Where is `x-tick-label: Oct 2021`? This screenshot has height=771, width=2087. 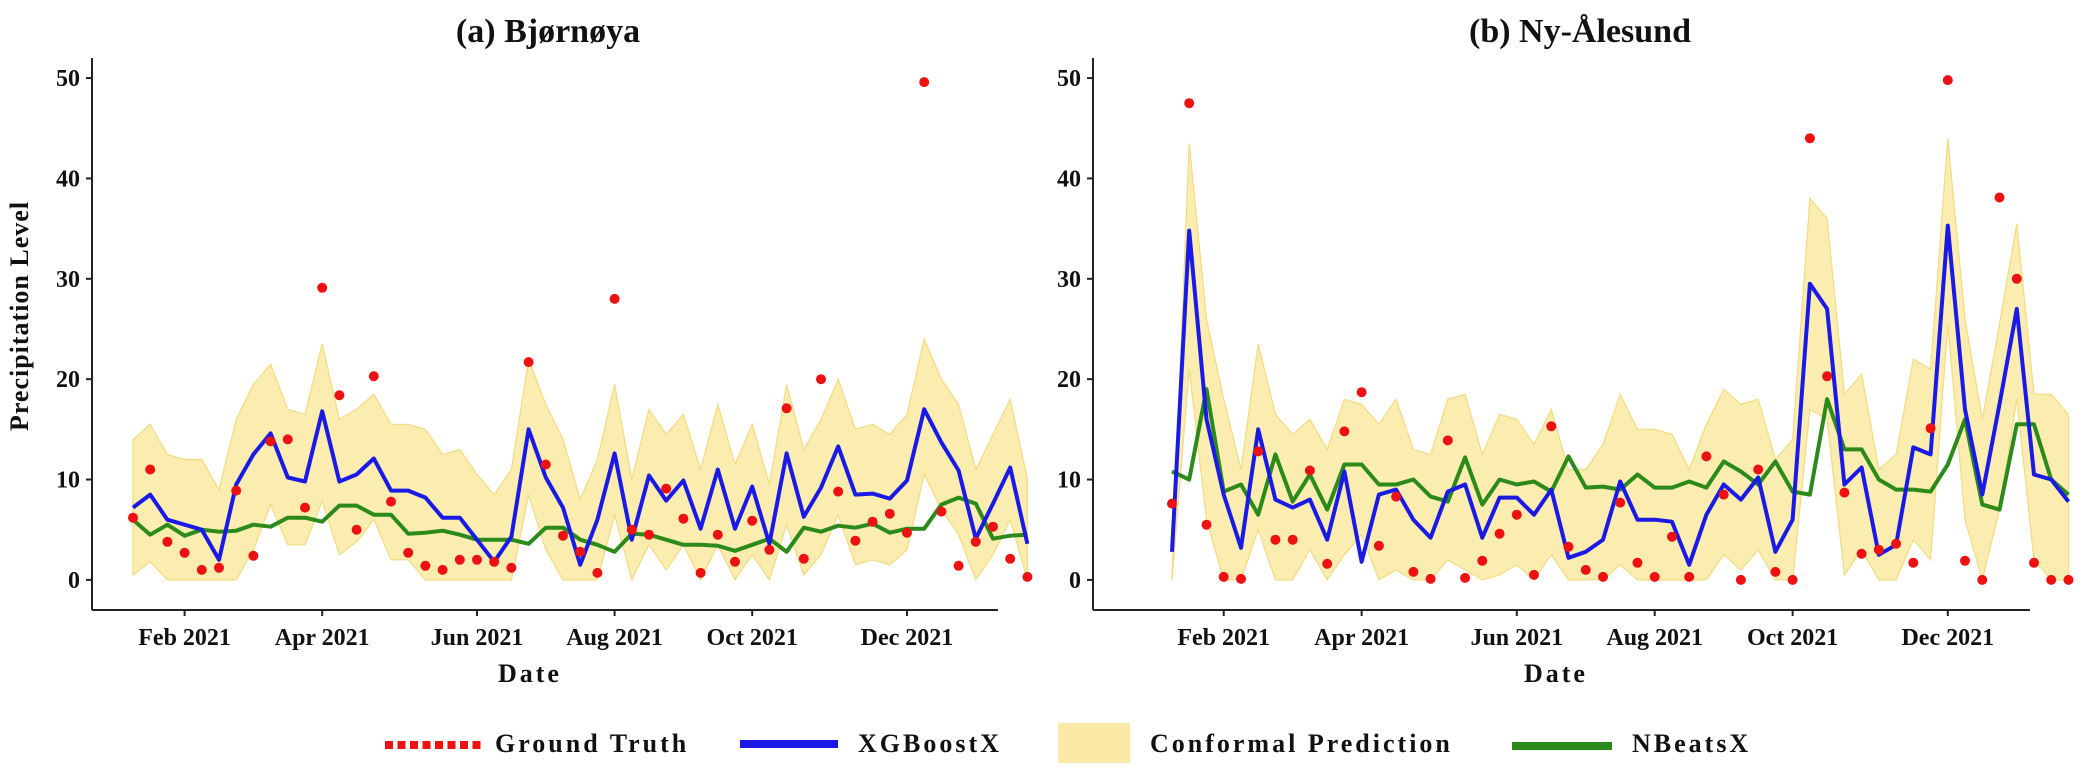 x-tick-label: Oct 2021 is located at coordinates (1792, 638).